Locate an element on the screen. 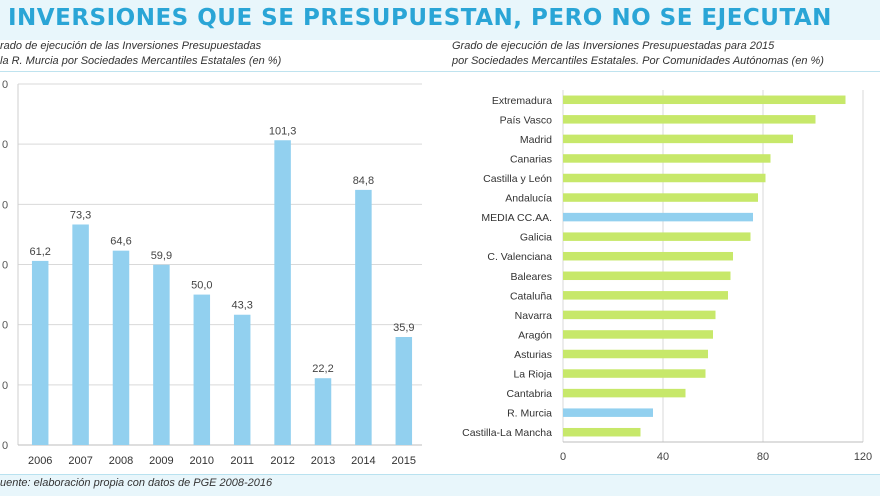 This screenshot has height=496, width=880. left-data-label: 35,9 is located at coordinates (403, 328).